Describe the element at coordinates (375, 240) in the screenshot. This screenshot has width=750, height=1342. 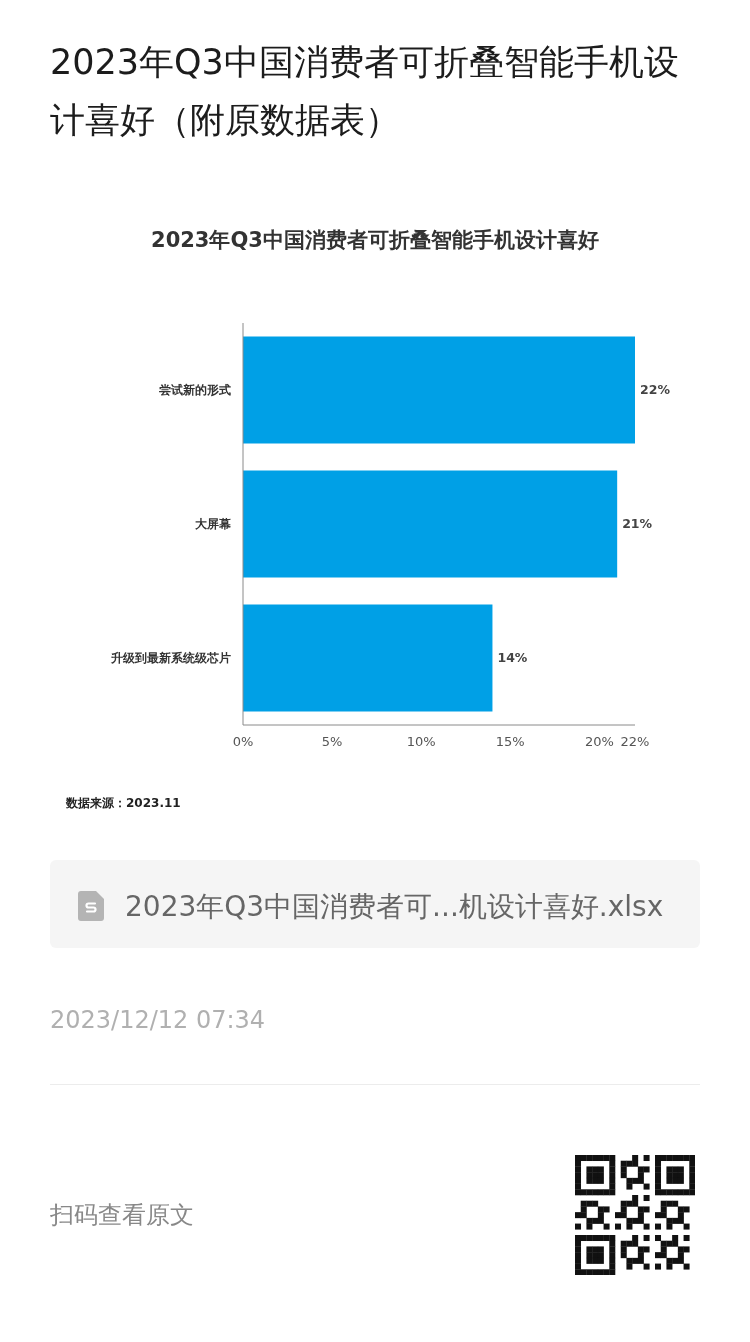
I see `chart-subtitle: 2023年Q3中国消费者可折叠智能手机设计喜好` at that location.